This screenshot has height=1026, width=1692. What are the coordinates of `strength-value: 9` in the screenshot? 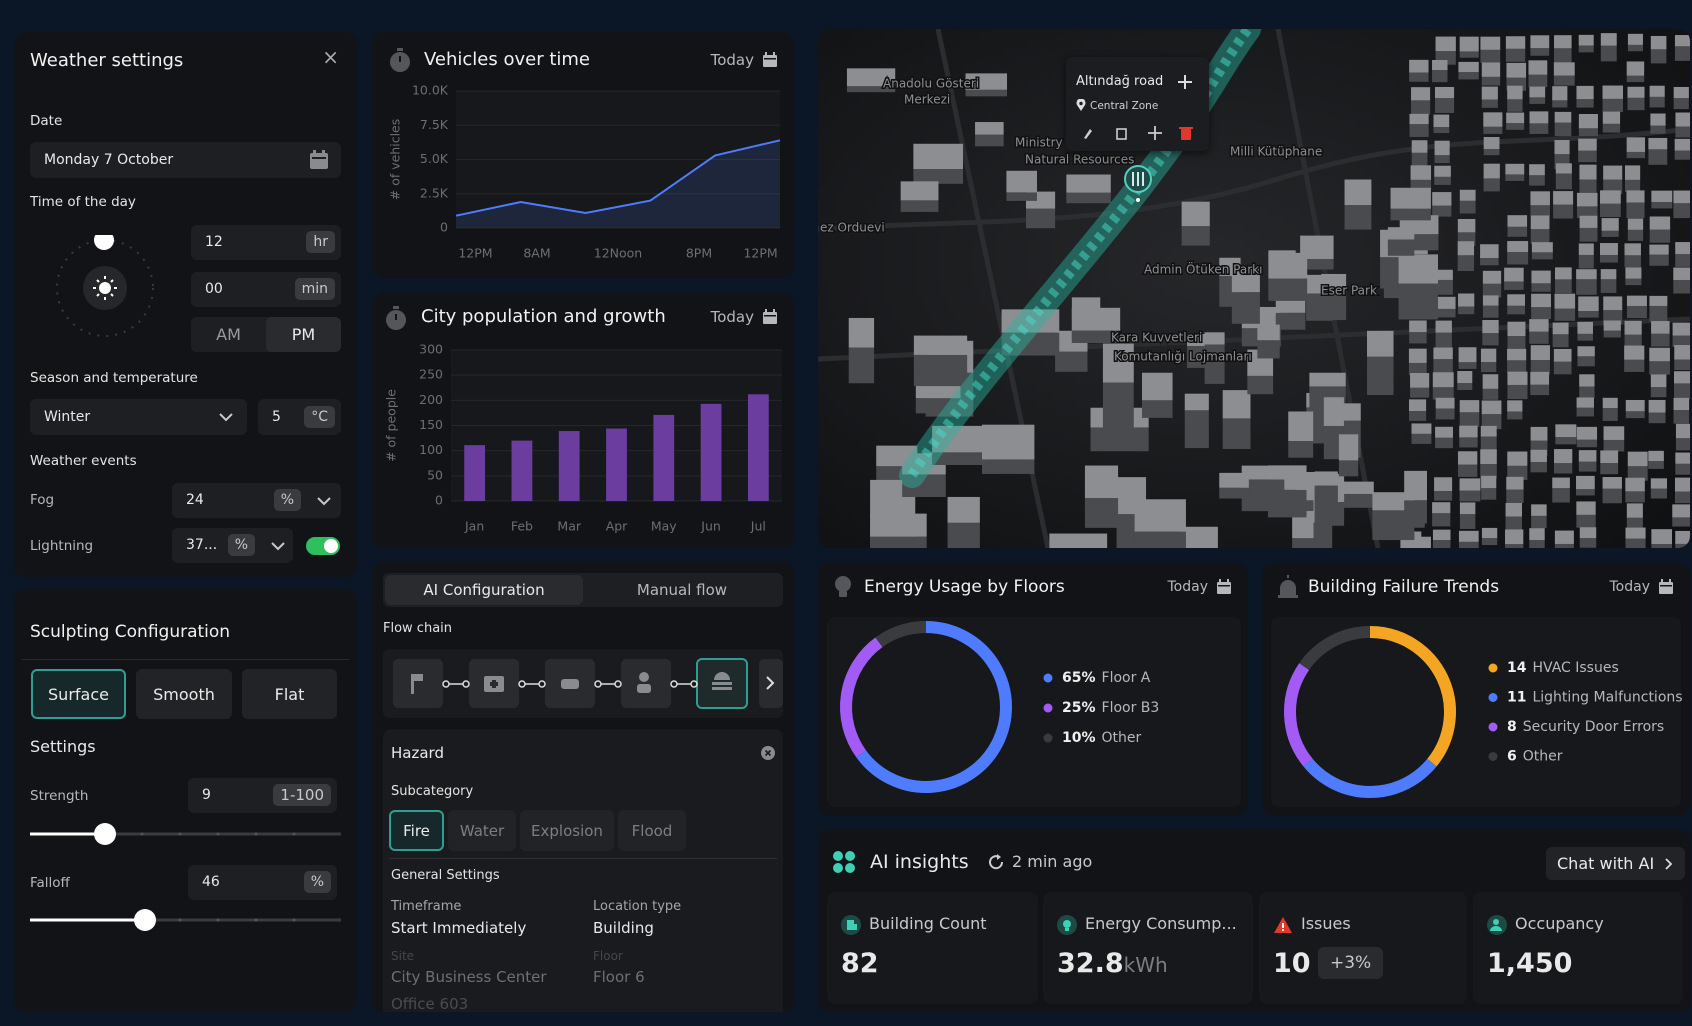 It's located at (206, 795).